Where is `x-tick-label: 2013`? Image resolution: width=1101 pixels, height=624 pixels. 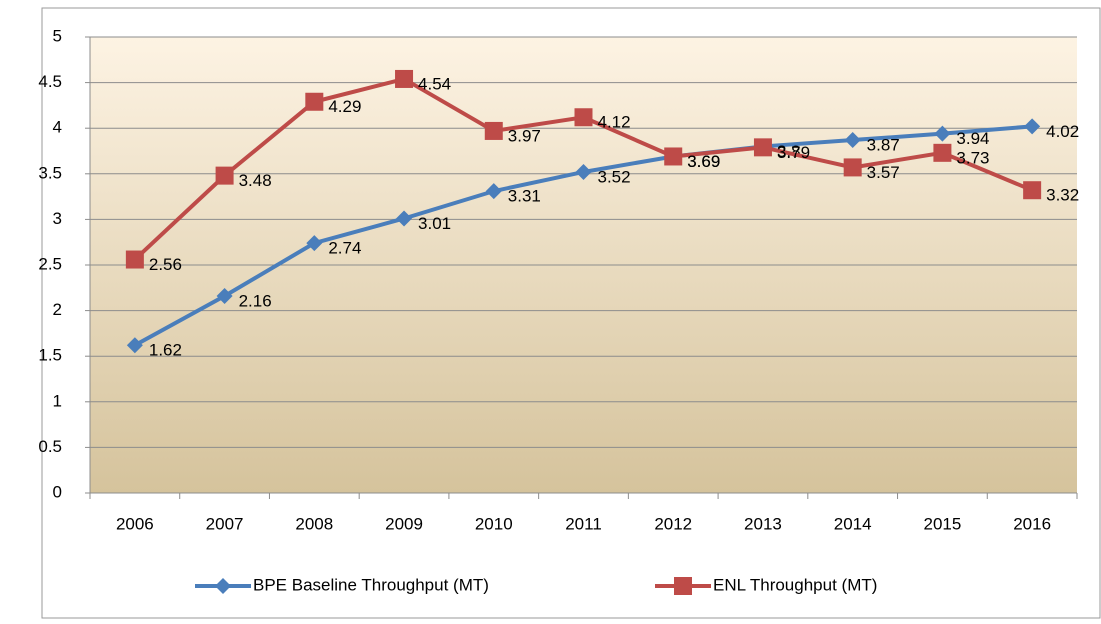
x-tick-label: 2013 is located at coordinates (763, 523).